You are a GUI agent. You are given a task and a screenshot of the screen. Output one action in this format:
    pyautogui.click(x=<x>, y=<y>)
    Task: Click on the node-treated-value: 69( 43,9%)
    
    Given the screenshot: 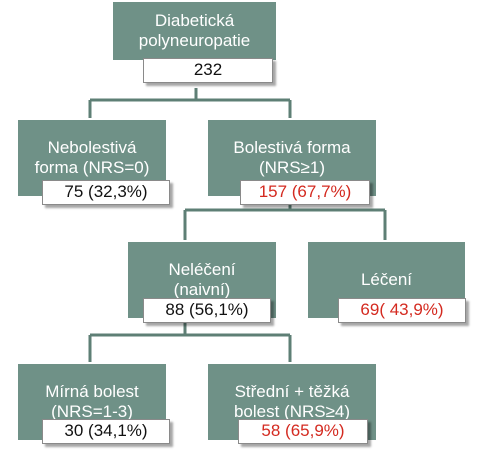 What is the action you would take?
    pyautogui.click(x=402, y=310)
    